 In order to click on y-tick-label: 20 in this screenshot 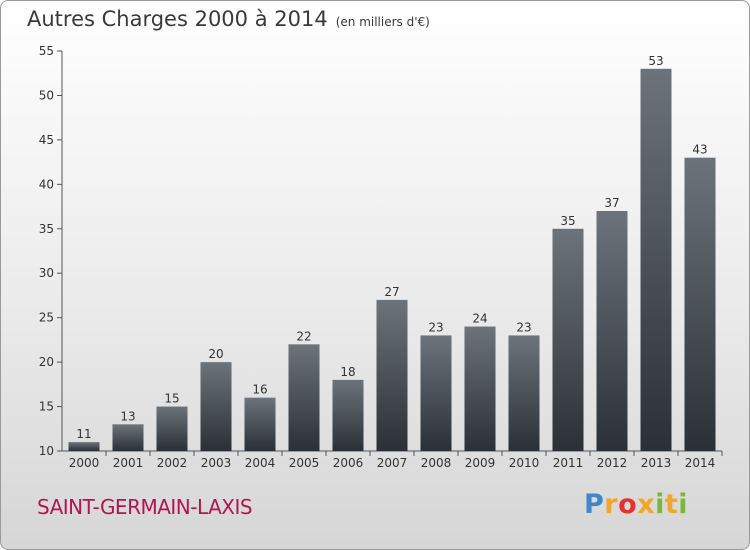, I will do `click(46, 362)`.